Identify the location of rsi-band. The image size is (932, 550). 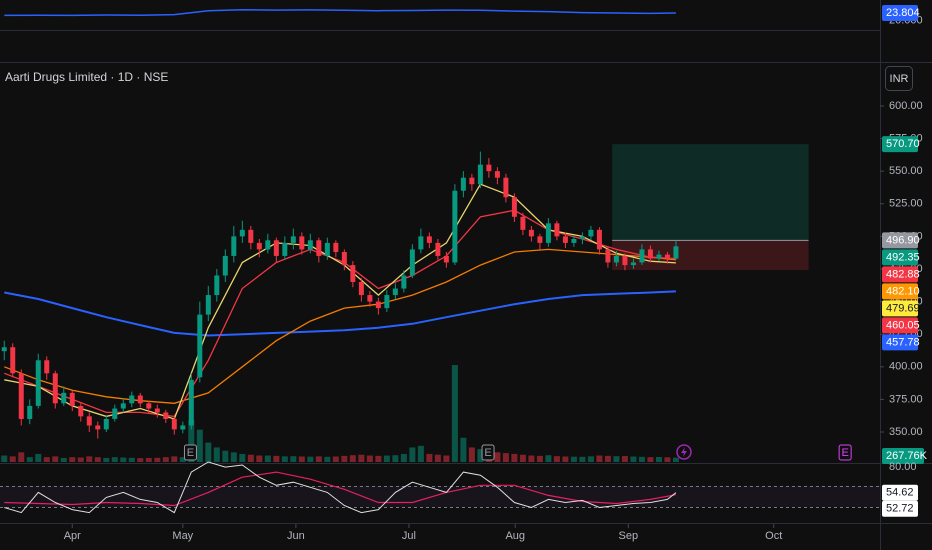
(440, 496).